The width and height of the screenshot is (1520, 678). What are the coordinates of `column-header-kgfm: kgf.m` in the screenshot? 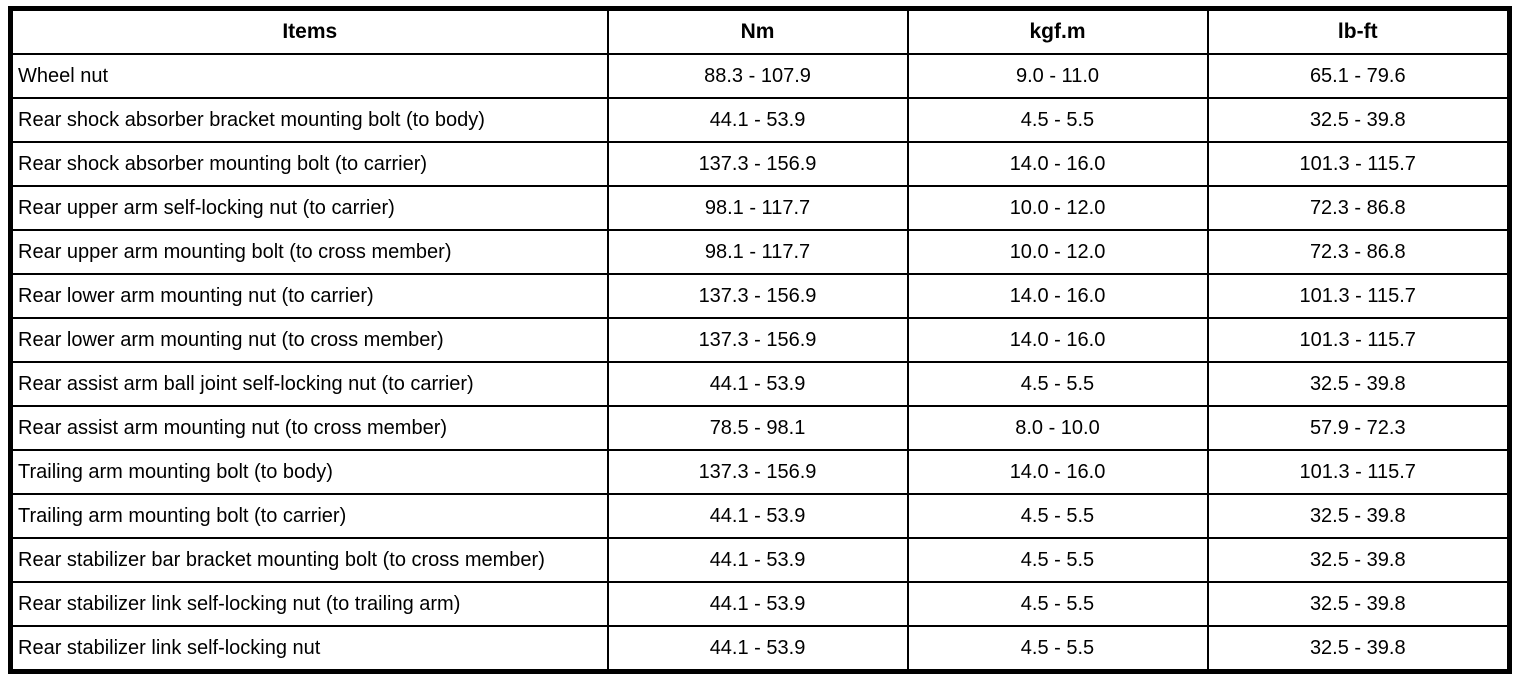 It's located at (1057, 31).